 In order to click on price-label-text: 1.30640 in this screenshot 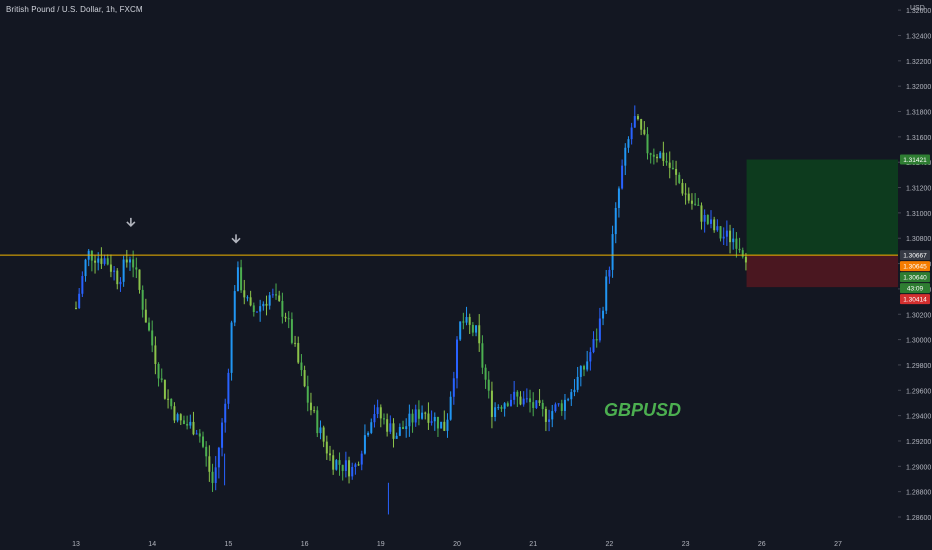, I will do `click(915, 278)`.